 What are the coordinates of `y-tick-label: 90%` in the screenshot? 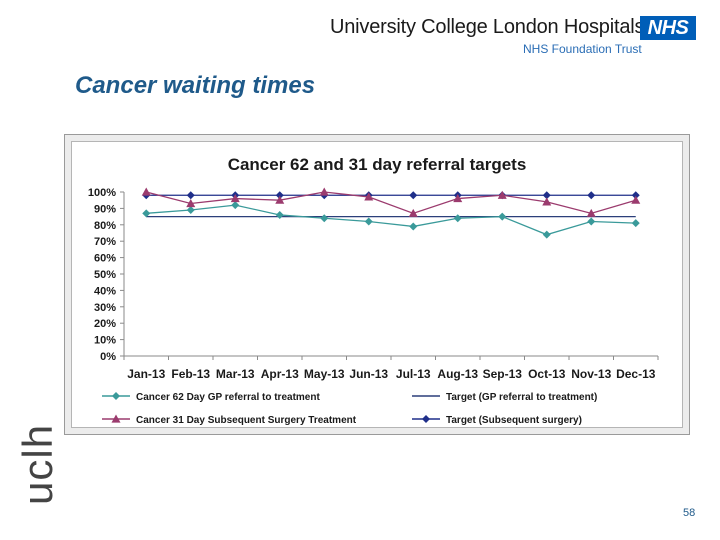 It's located at (105, 209).